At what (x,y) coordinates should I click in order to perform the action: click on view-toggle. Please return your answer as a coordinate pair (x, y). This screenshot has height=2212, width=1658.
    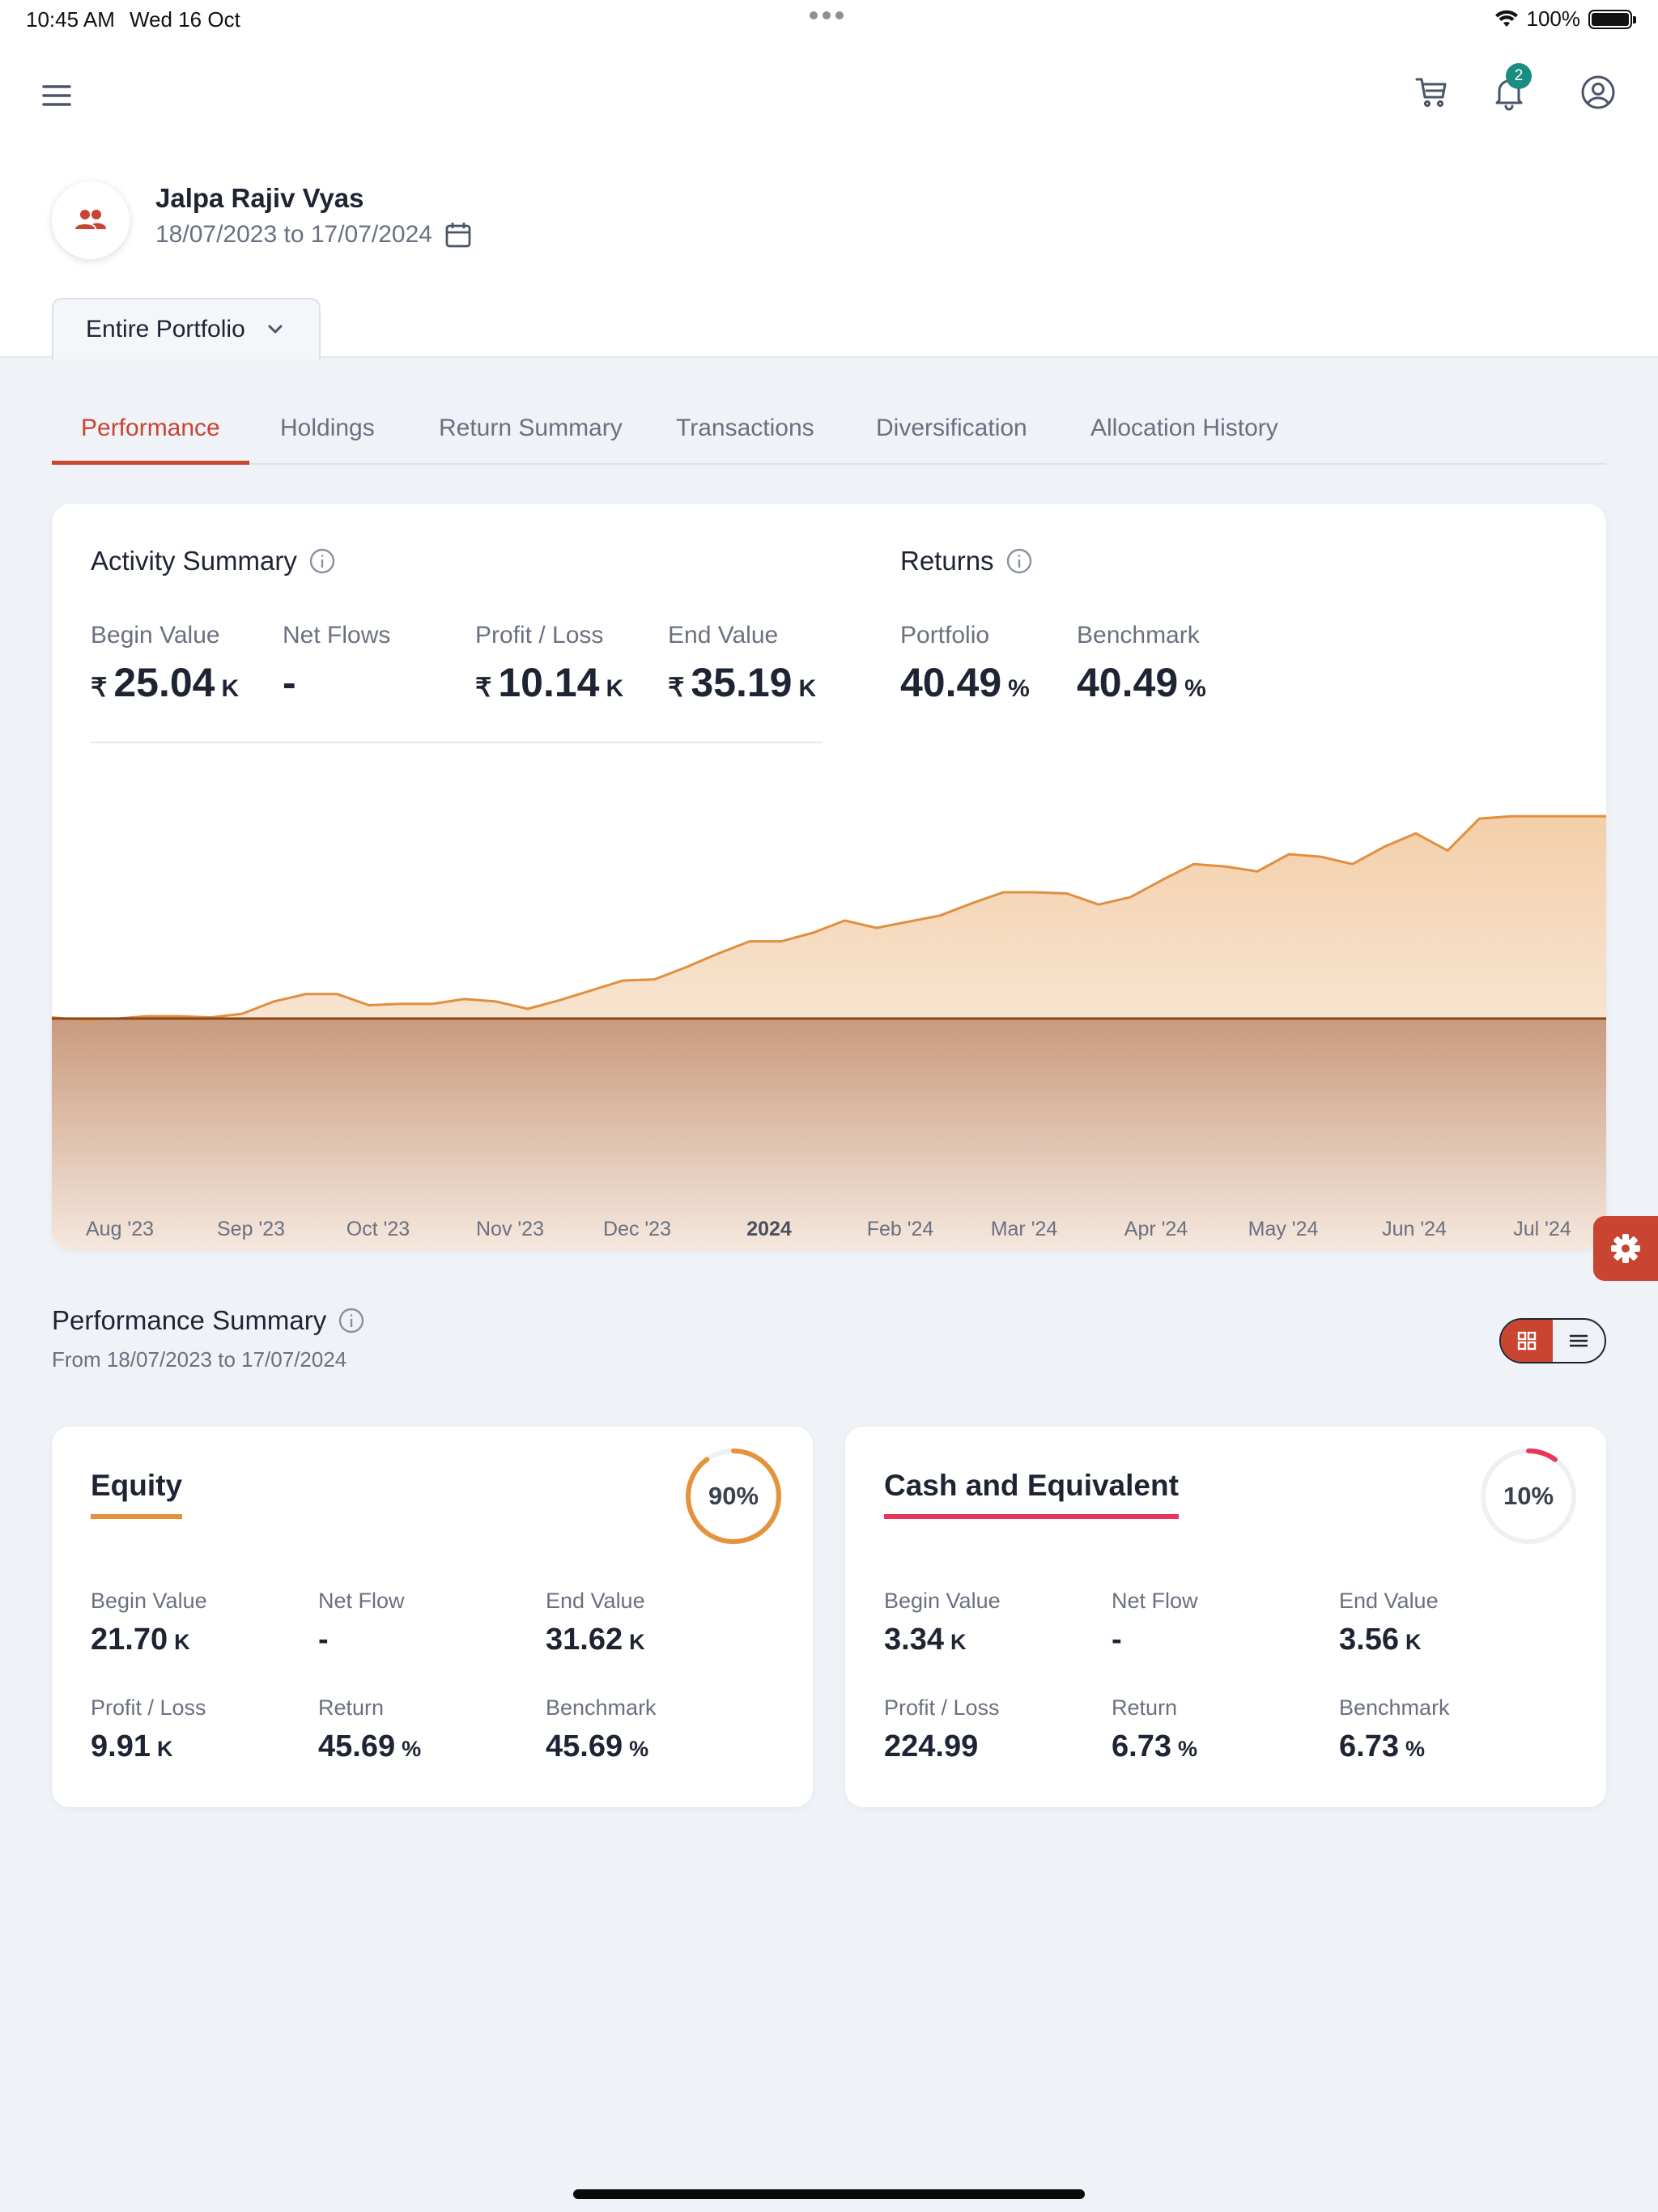
    Looking at the image, I should click on (1552, 1340).